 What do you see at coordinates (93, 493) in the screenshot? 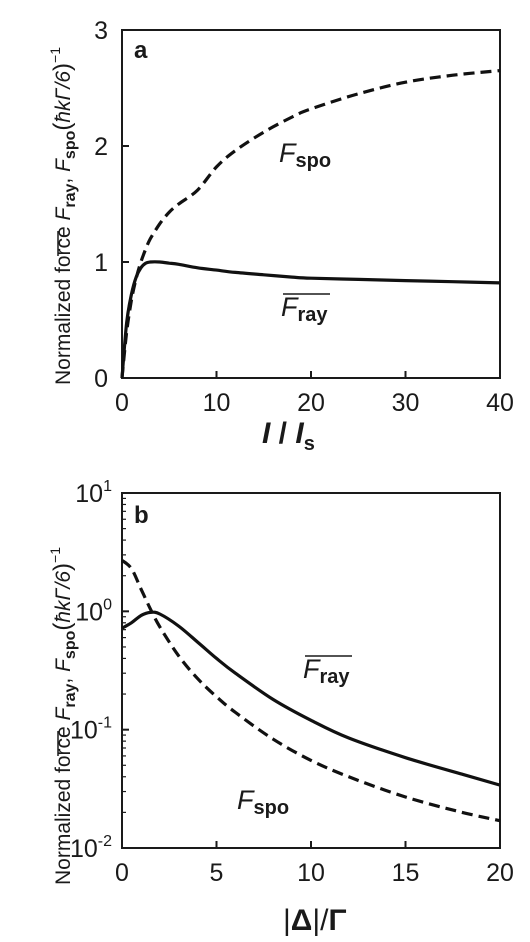
I see `y-tick-label: 10¹` at bounding box center [93, 493].